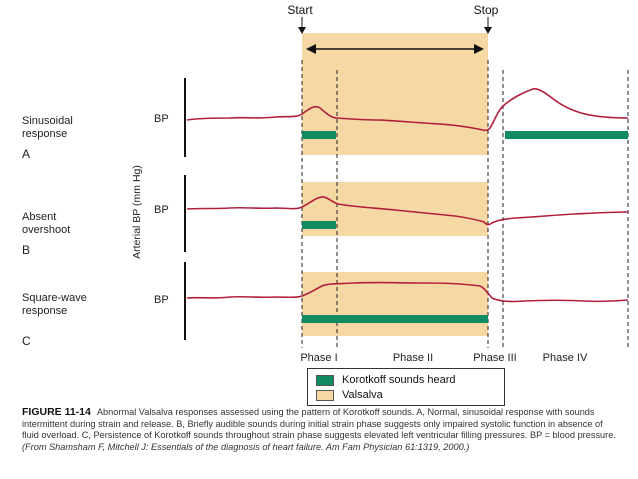 This screenshot has width=638, height=479. Describe the element at coordinates (395, 304) in the screenshot. I see `valsalva-band-bottom` at that location.